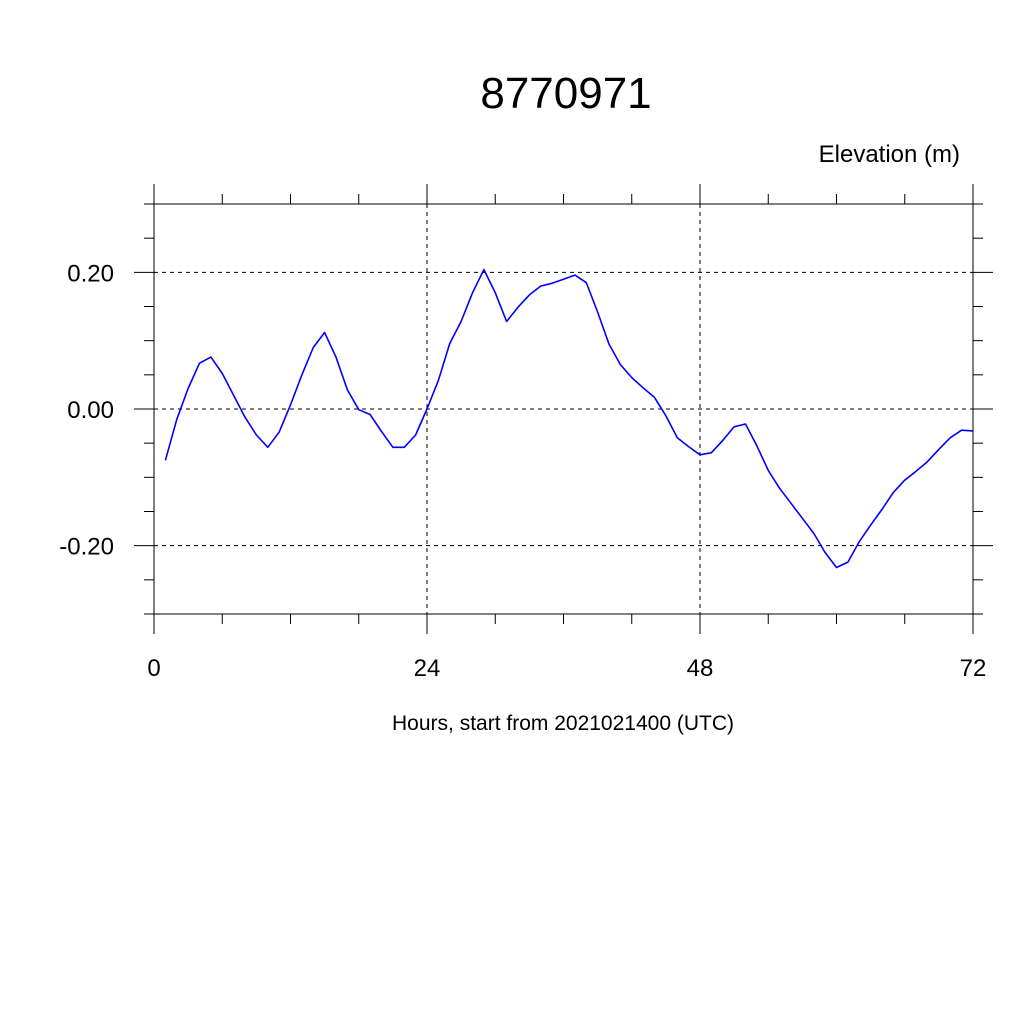 The width and height of the screenshot is (1024, 1024). I want to click on chart-title: 8770971, so click(565, 93).